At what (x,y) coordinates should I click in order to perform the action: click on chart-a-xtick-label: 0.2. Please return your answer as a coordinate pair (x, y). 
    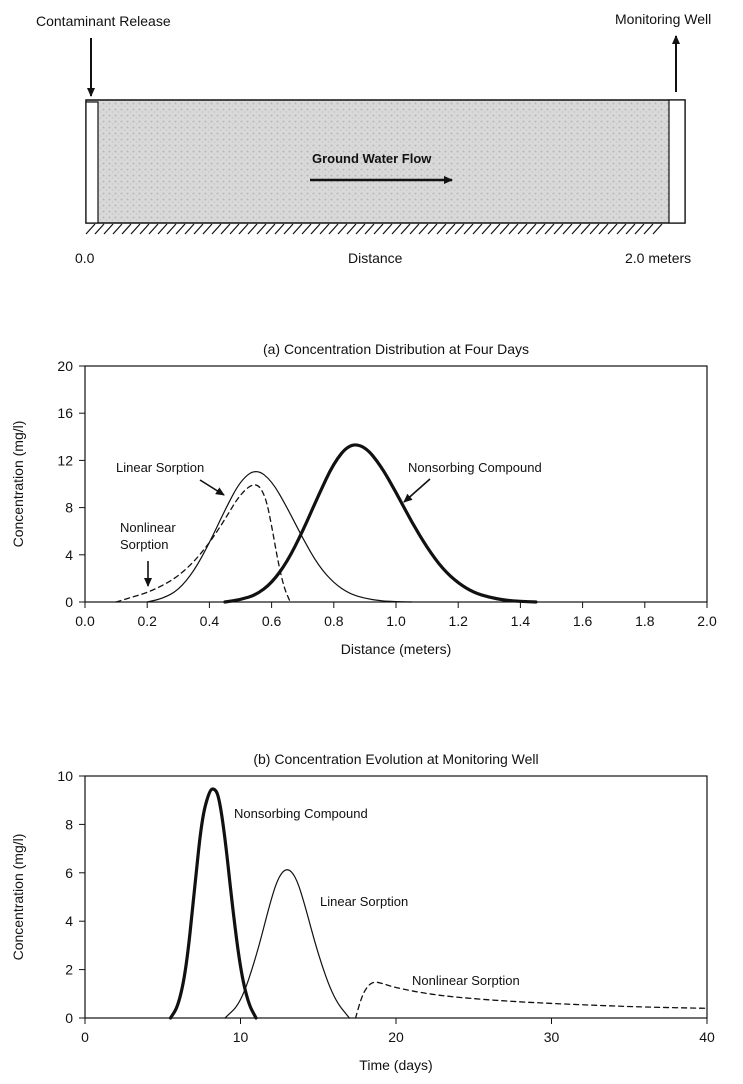
    Looking at the image, I should click on (147, 621).